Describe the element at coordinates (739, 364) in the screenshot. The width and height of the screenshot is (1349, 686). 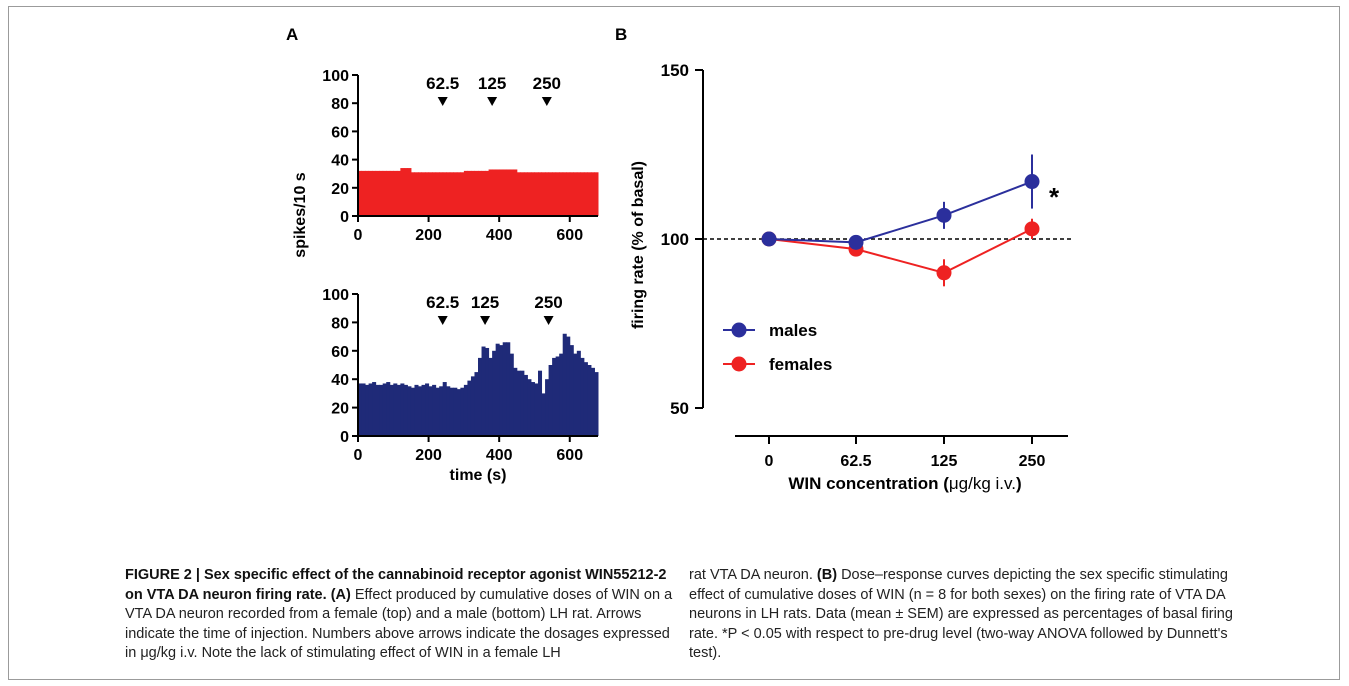
I see `legend-marker-females` at that location.